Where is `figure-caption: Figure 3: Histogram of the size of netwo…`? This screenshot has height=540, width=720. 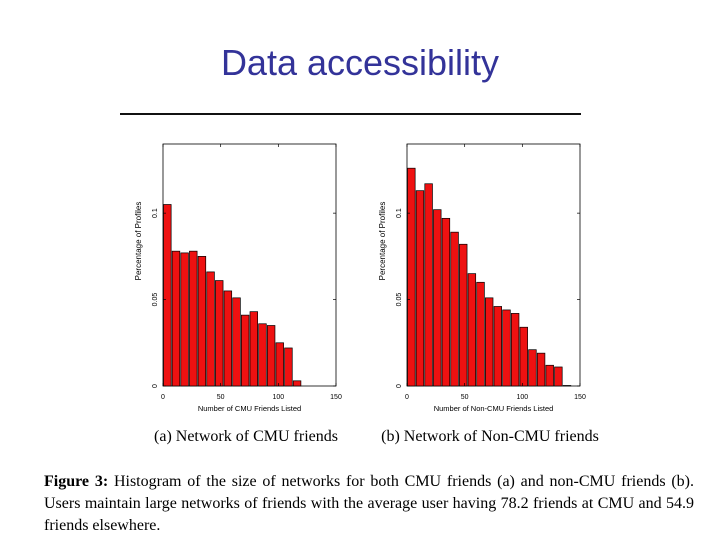 figure-caption: Figure 3: Histogram of the size of netwo… is located at coordinates (369, 504).